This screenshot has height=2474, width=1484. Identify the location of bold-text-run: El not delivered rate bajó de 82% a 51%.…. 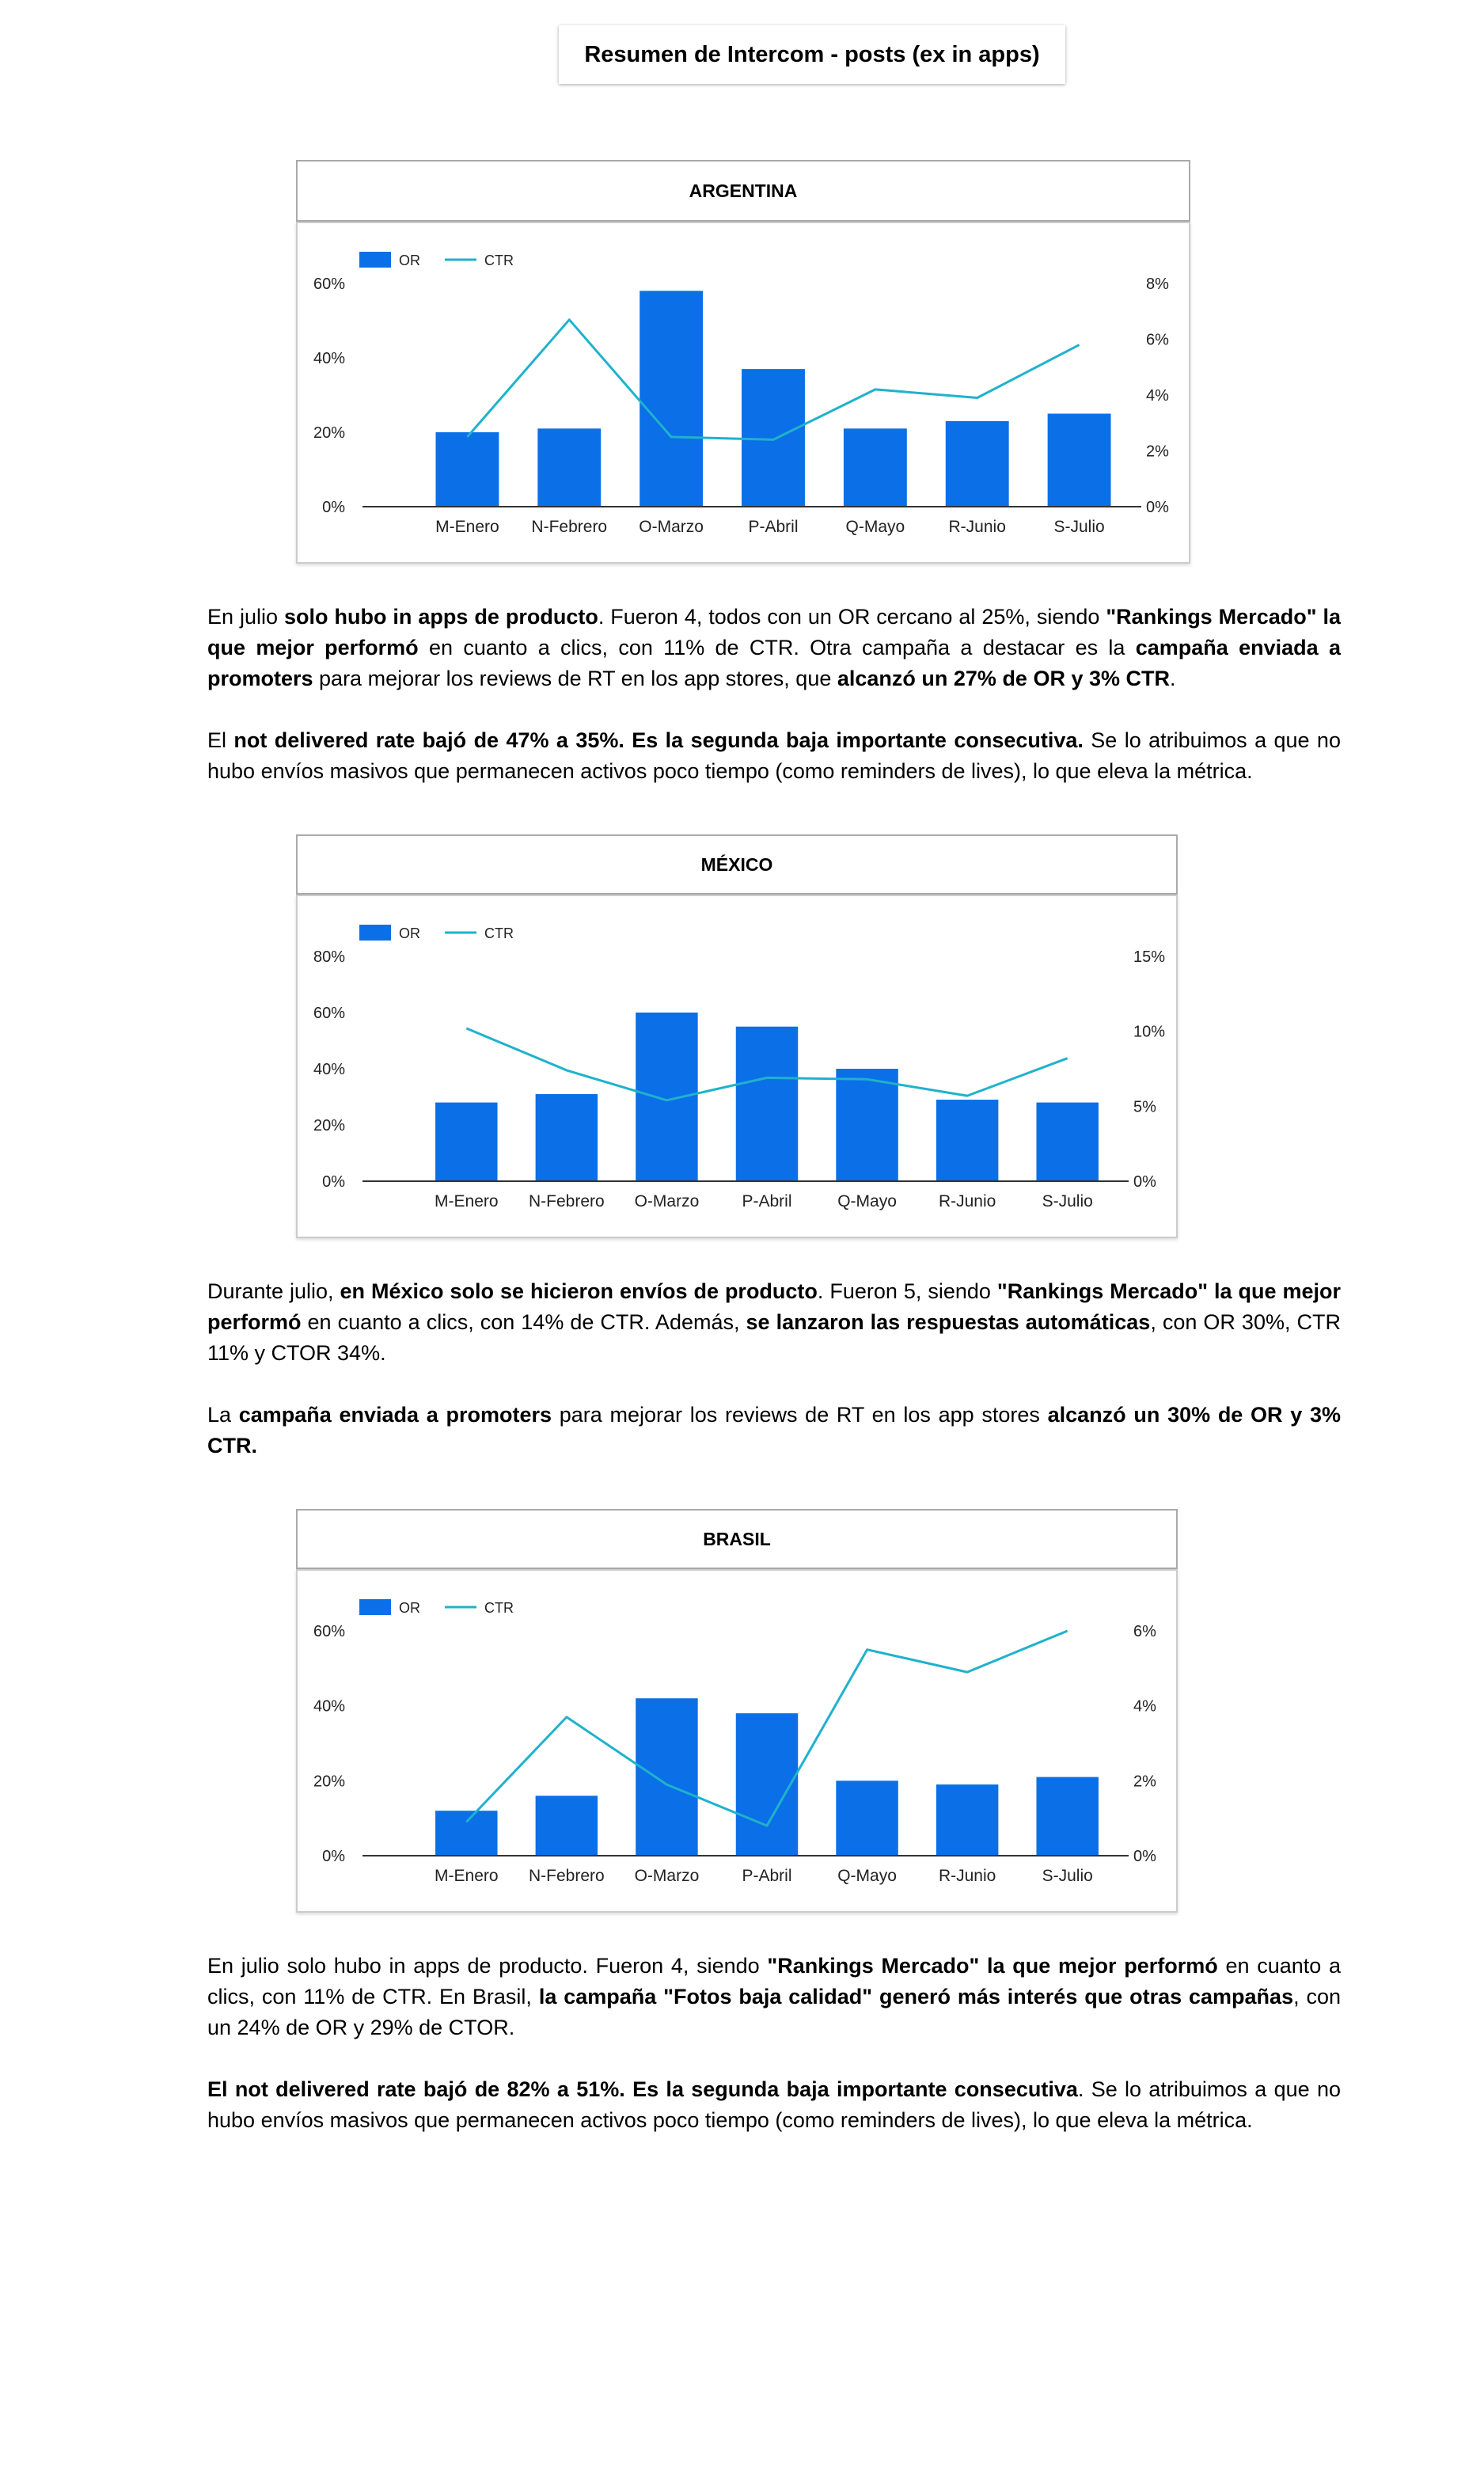
(642, 2089).